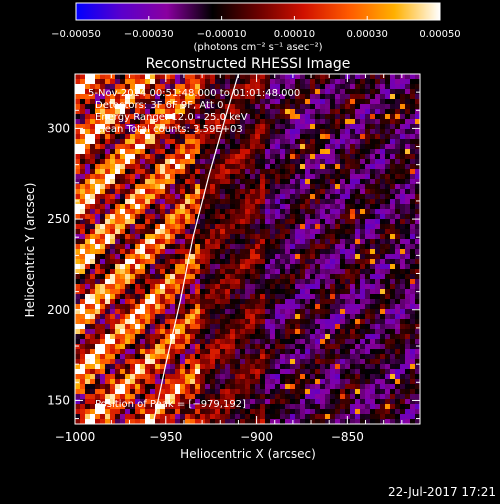 The height and width of the screenshot is (504, 500). I want to click on x-tick-label: −950, so click(165, 437).